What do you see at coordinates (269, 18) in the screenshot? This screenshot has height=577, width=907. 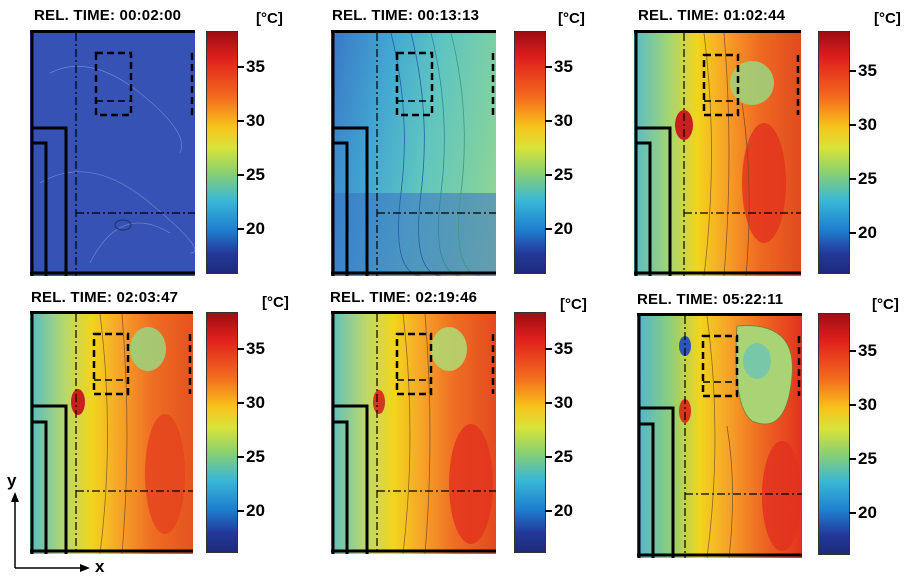 I see `panel-1-unit: [°C]` at bounding box center [269, 18].